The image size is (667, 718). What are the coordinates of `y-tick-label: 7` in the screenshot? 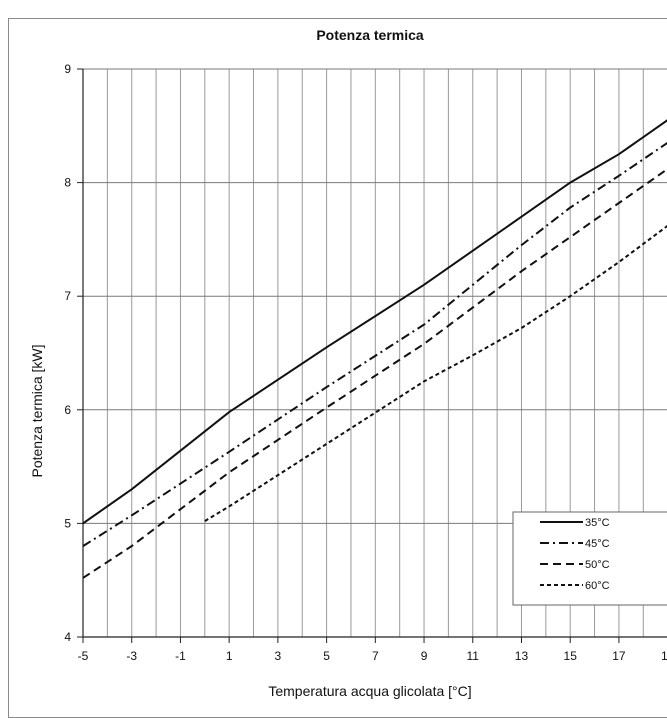 It's located at (67, 296).